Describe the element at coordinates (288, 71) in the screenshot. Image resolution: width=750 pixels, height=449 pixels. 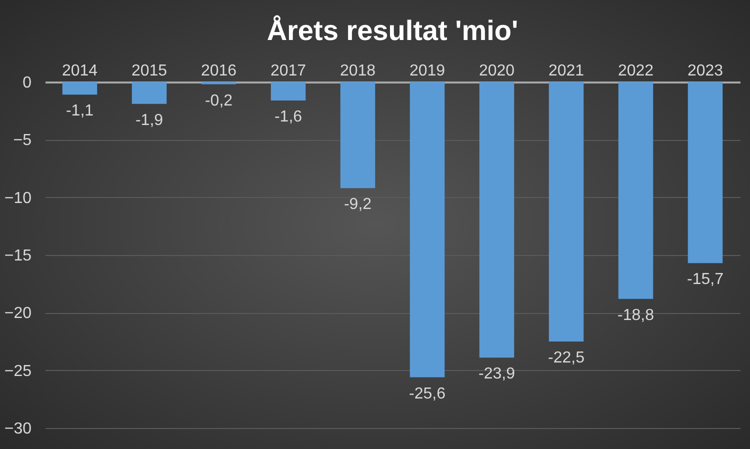
I see `x-tick-label: 2017` at that location.